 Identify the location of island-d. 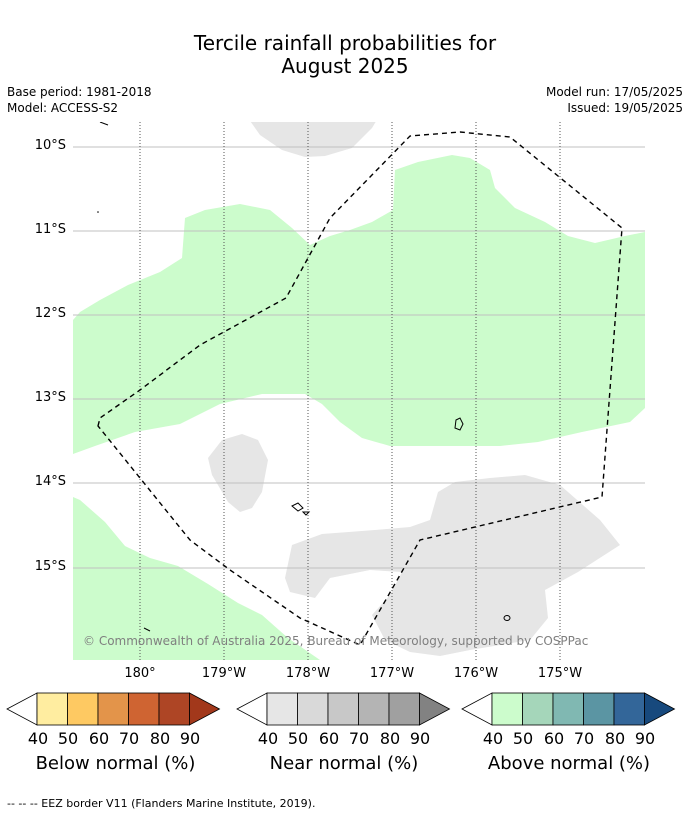
(507, 618).